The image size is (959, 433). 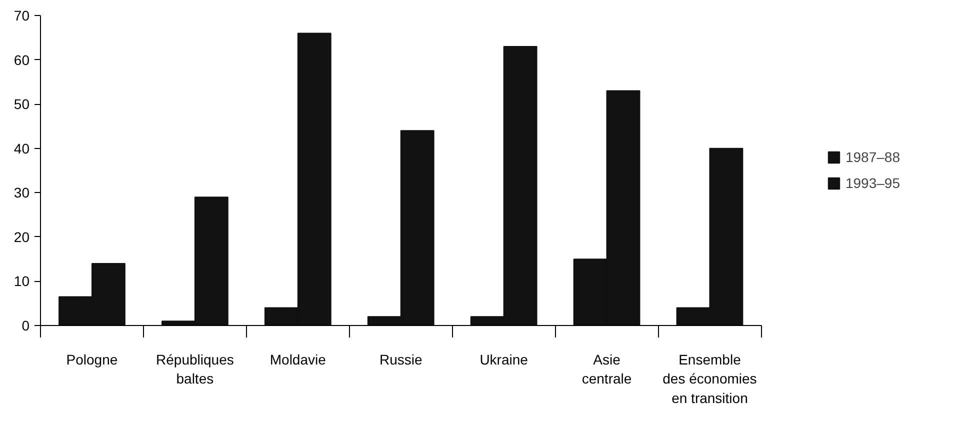 What do you see at coordinates (504, 360) in the screenshot?
I see `x-tick-label: Ukraine` at bounding box center [504, 360].